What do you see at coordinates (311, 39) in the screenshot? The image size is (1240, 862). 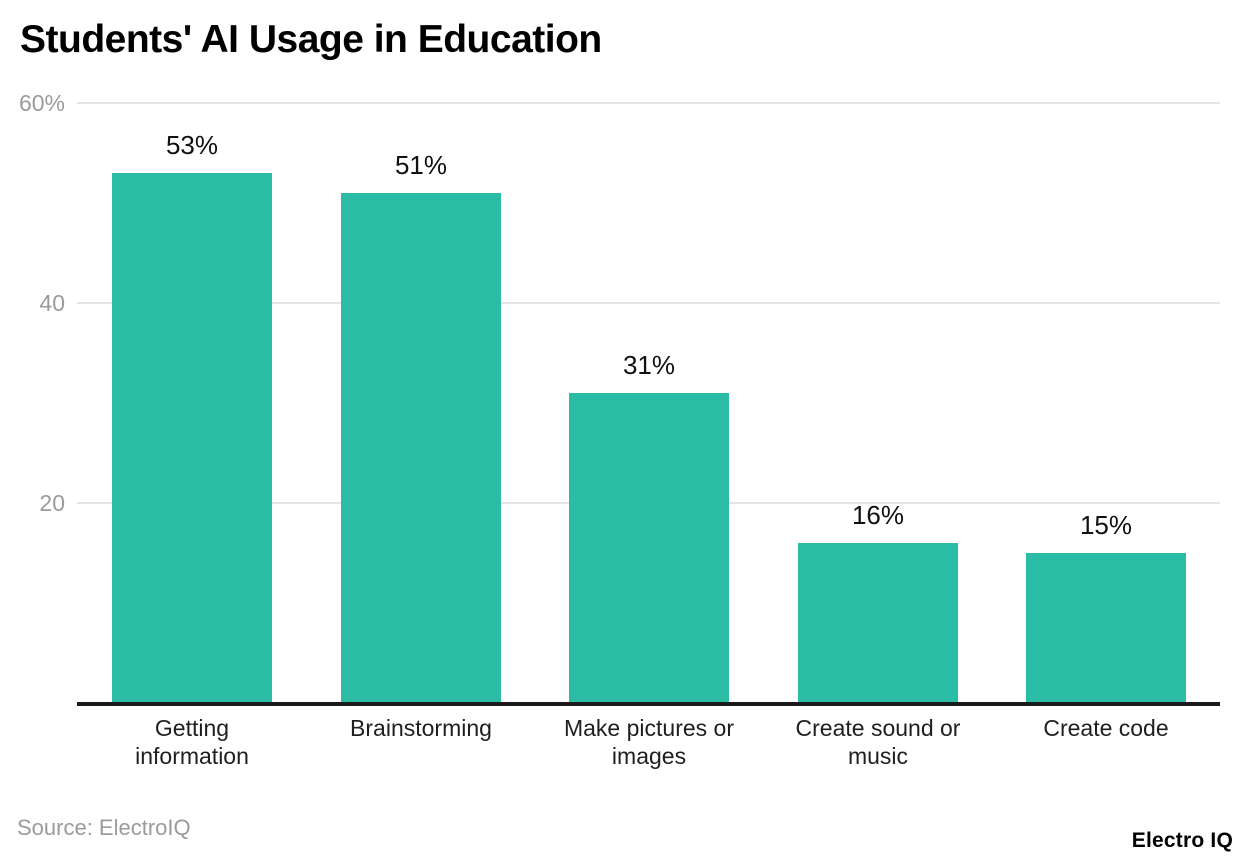 I see `chart-title: Students' AI Usage in Education` at bounding box center [311, 39].